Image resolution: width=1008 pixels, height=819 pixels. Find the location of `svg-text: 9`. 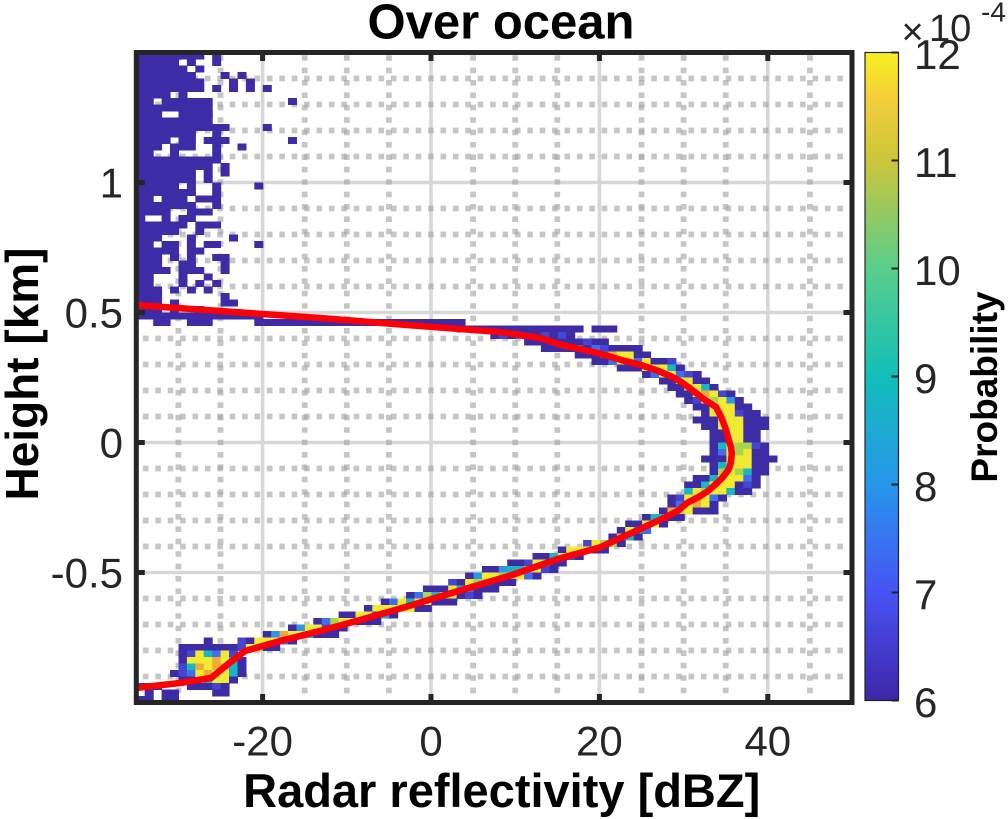

svg-text: 9 is located at coordinates (925, 378).